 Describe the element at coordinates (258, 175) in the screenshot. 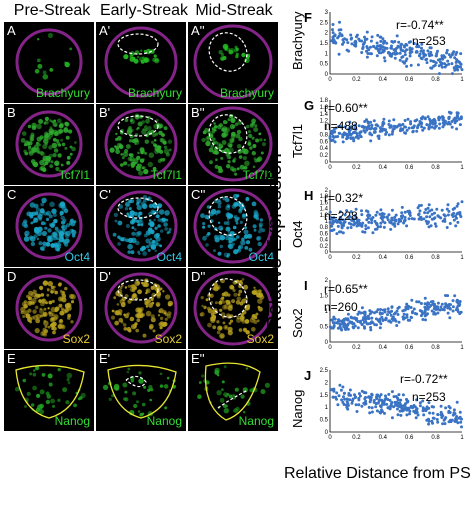

I see `marker-label: Tcf7l1` at that location.